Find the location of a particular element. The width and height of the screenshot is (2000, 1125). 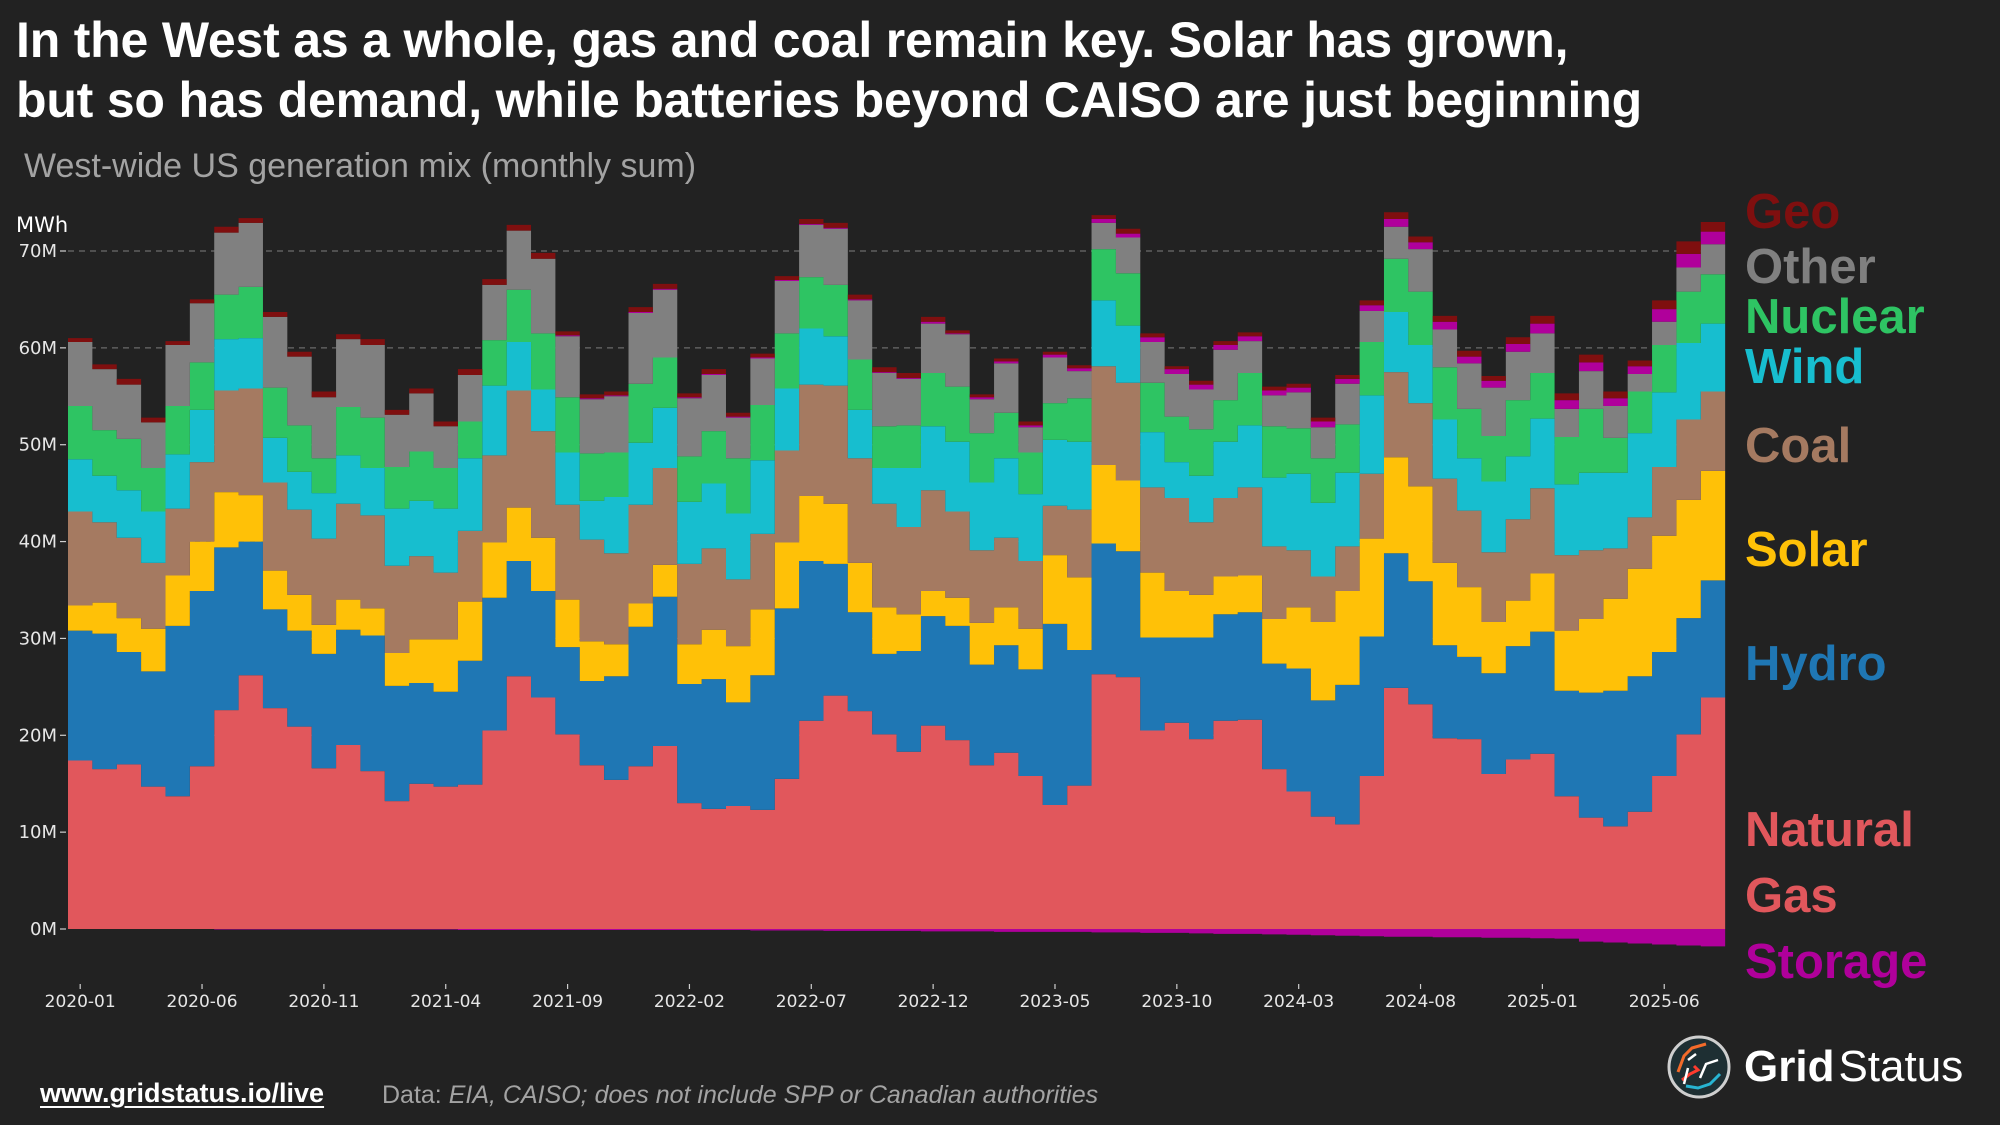

y-tick-label: 60M is located at coordinates (38, 348).